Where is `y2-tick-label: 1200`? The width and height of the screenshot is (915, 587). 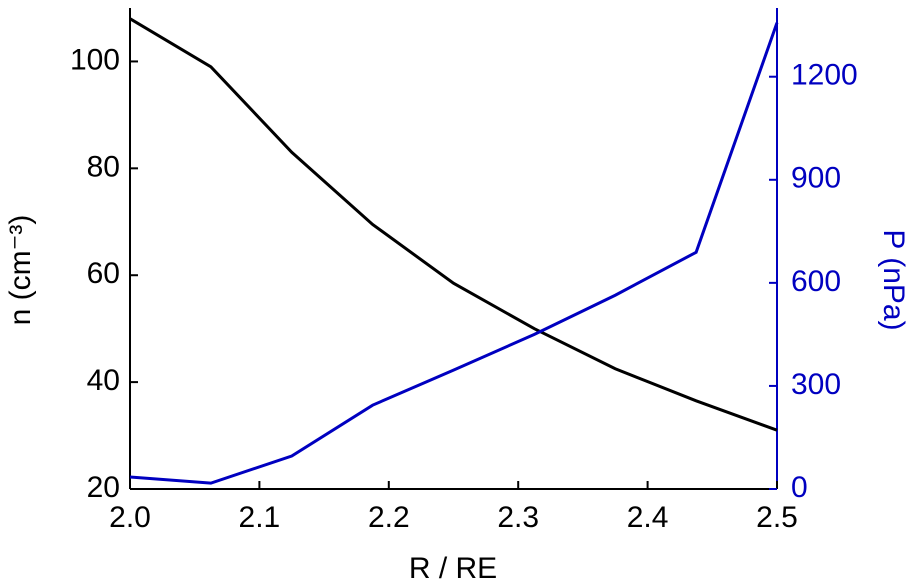
y2-tick-label: 1200 is located at coordinates (824, 75).